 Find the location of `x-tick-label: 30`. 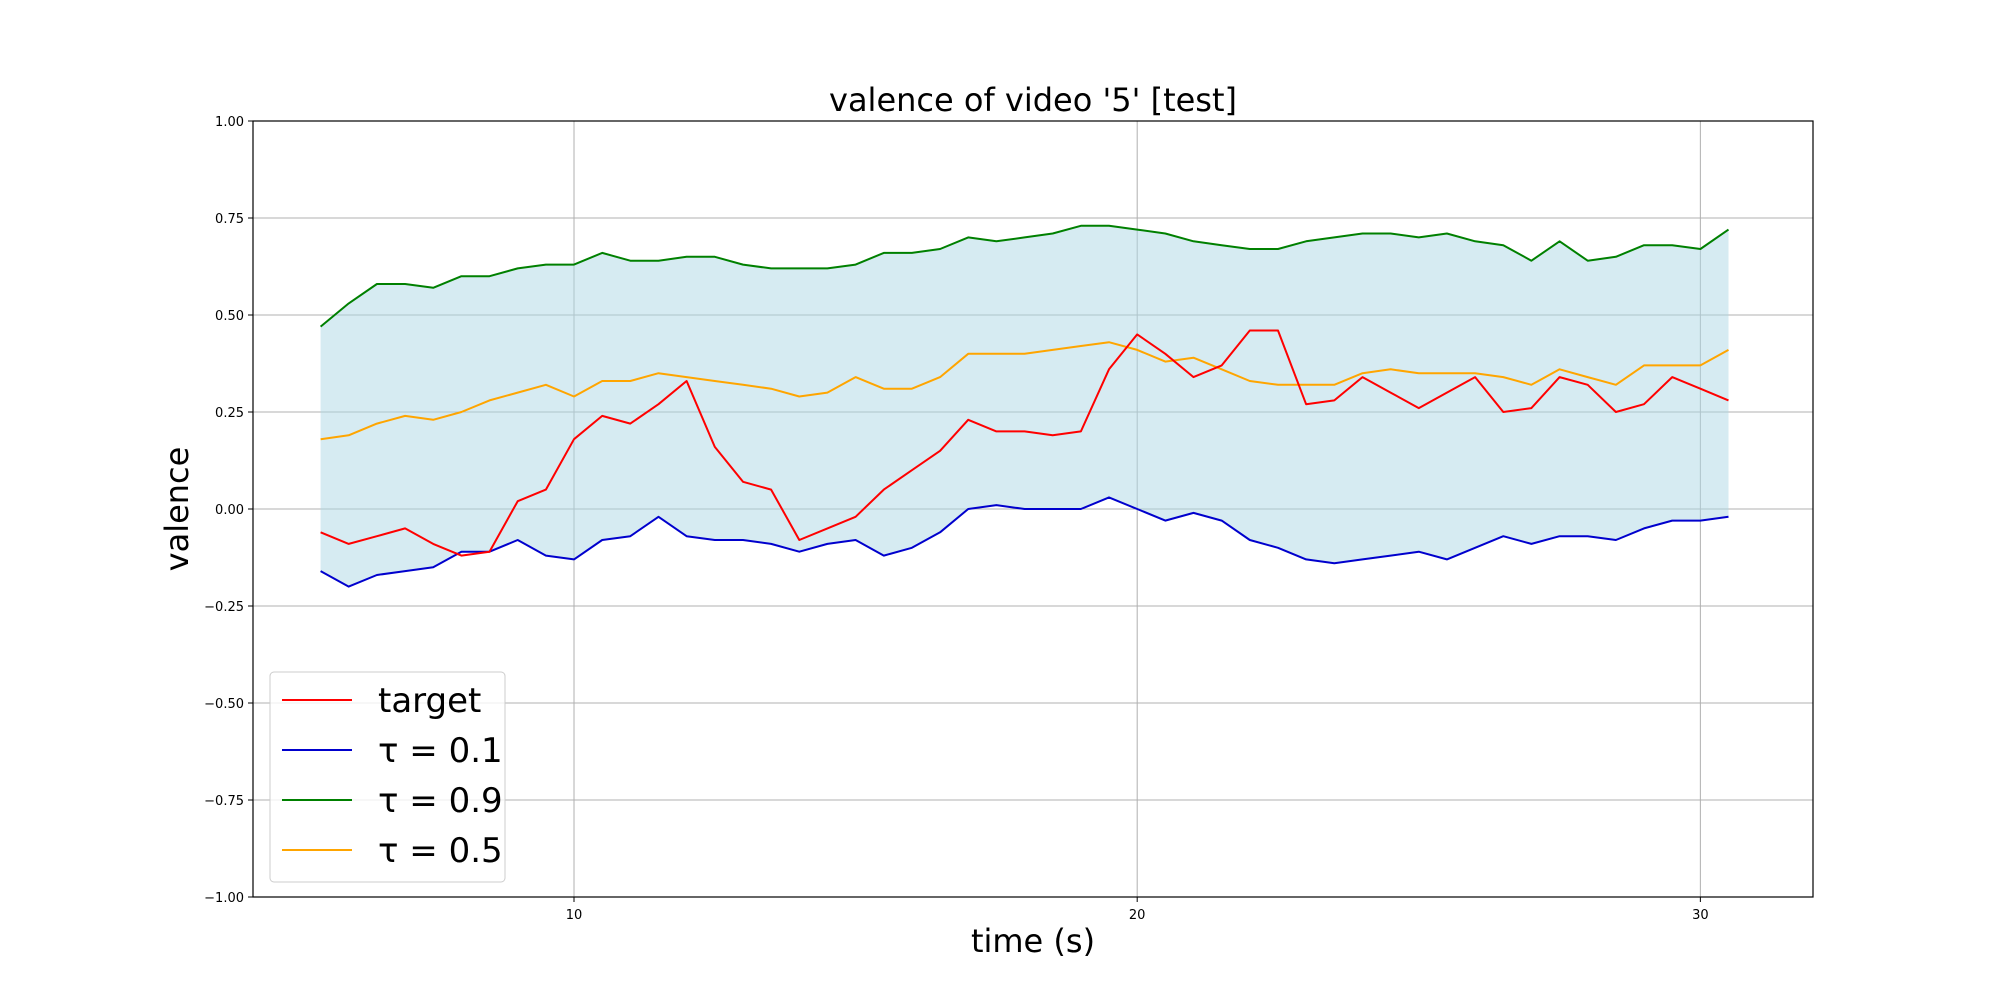

x-tick-label: 30 is located at coordinates (1700, 915).